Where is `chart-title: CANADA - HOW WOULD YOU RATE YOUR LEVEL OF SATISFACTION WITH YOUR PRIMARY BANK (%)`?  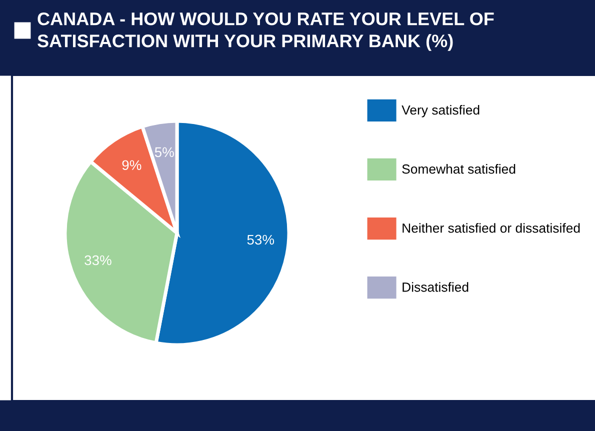 chart-title: CANADA - HOW WOULD YOU RATE YOUR LEVEL OF SATISFACTION WITH YOUR PRIMARY BANK (%) is located at coordinates (266, 31).